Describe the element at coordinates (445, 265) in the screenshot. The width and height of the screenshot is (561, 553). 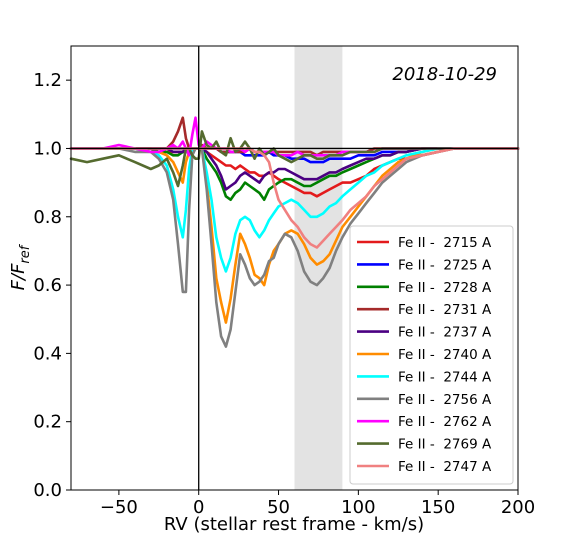
I see `legend-label-1: Fe II - 2725 A` at that location.